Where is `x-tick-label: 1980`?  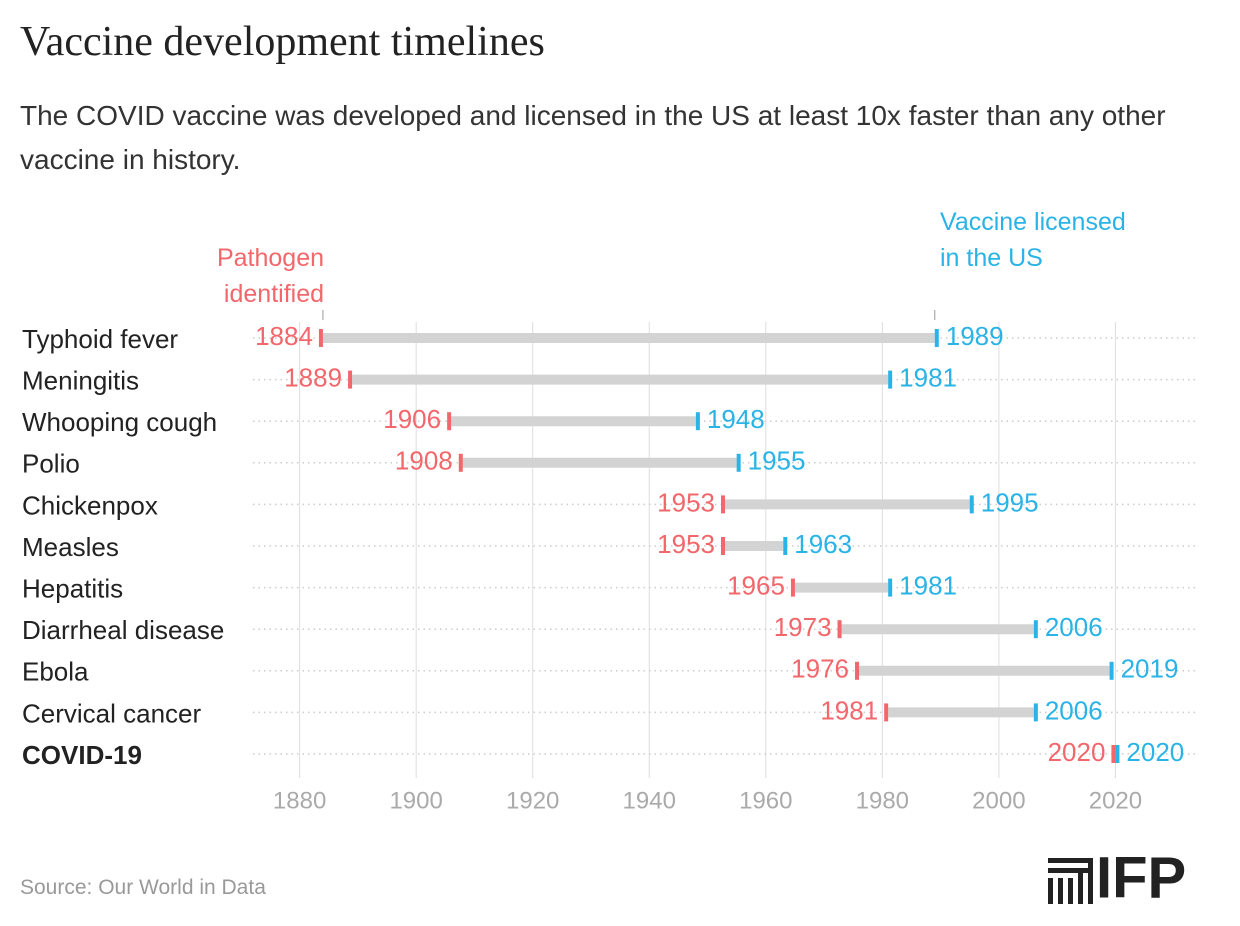
x-tick-label: 1980 is located at coordinates (882, 800).